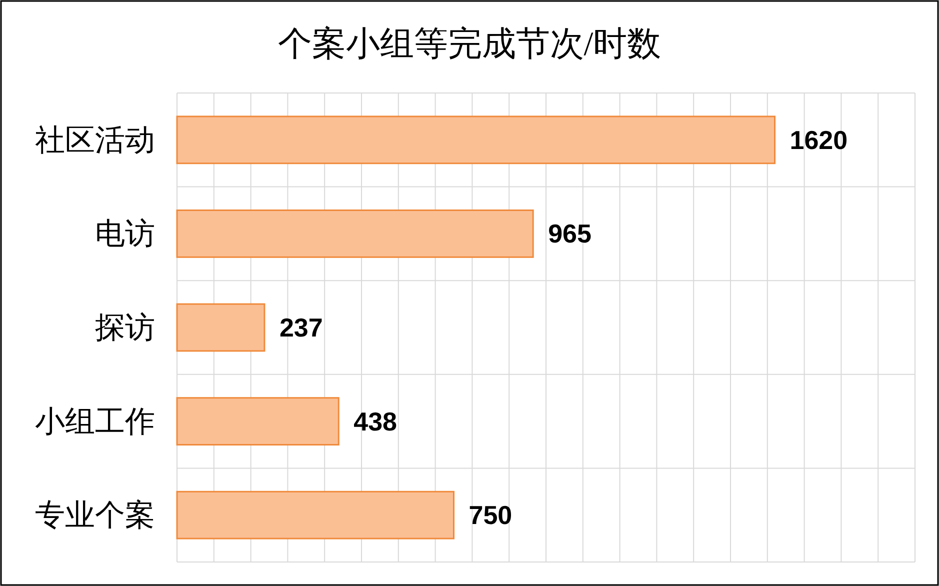 Image resolution: width=939 pixels, height=586 pixels. What do you see at coordinates (301, 327) in the screenshot?
I see `data-label: 237` at bounding box center [301, 327].